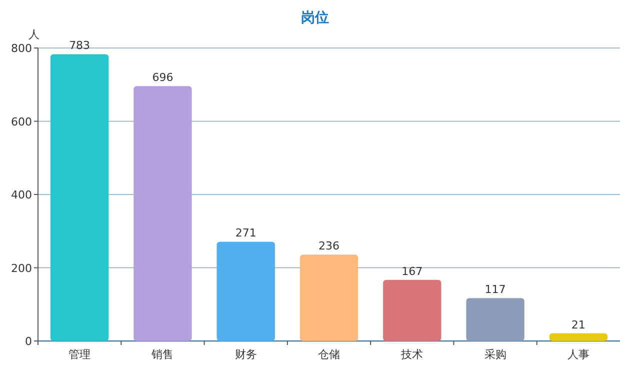 The image size is (630, 371). I want to click on x-tick-label: 管理, so click(79, 354).